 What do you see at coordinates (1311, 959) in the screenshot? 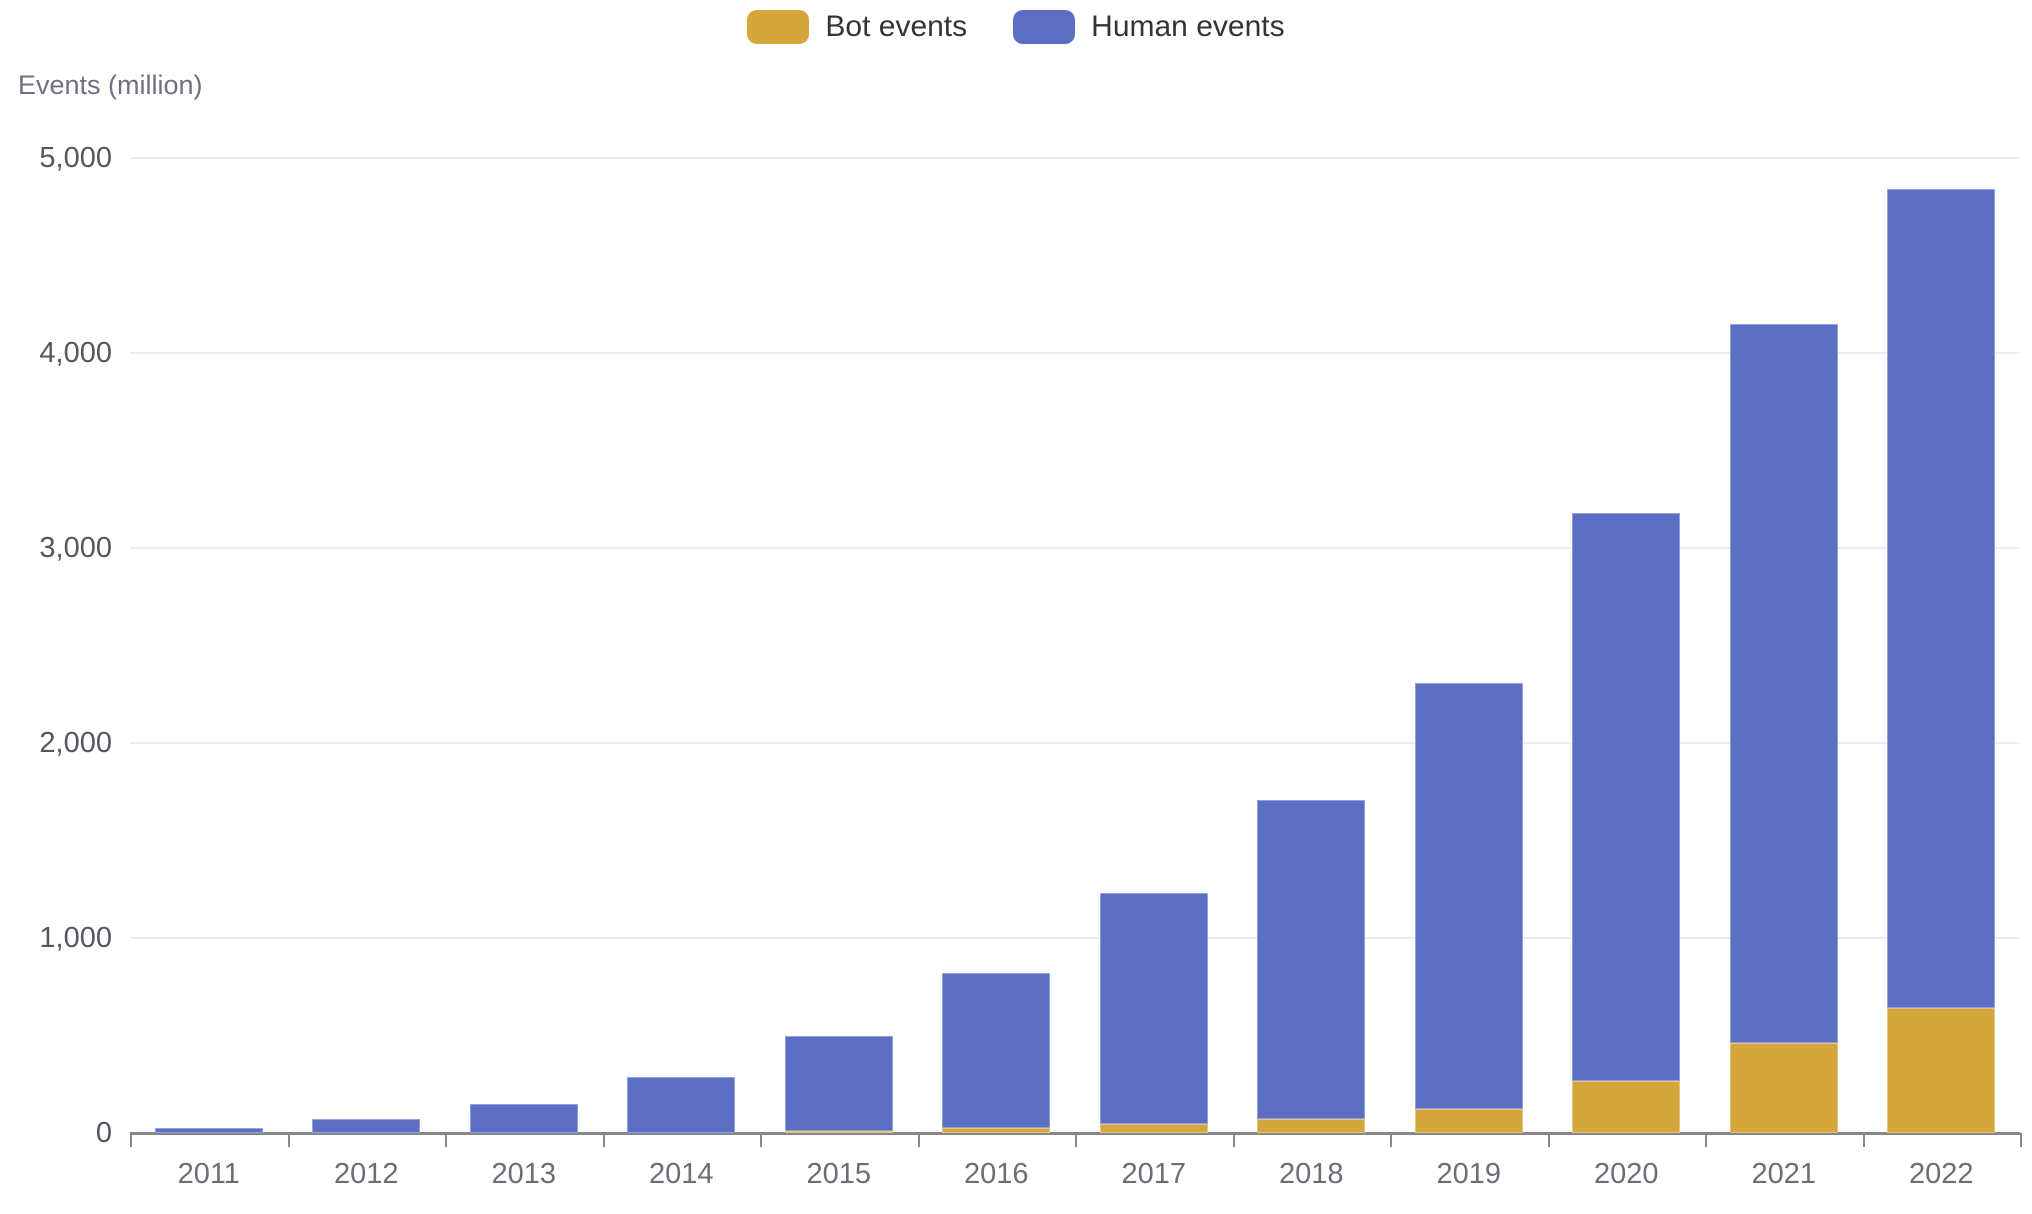
I see `bar-2018-human-events` at bounding box center [1311, 959].